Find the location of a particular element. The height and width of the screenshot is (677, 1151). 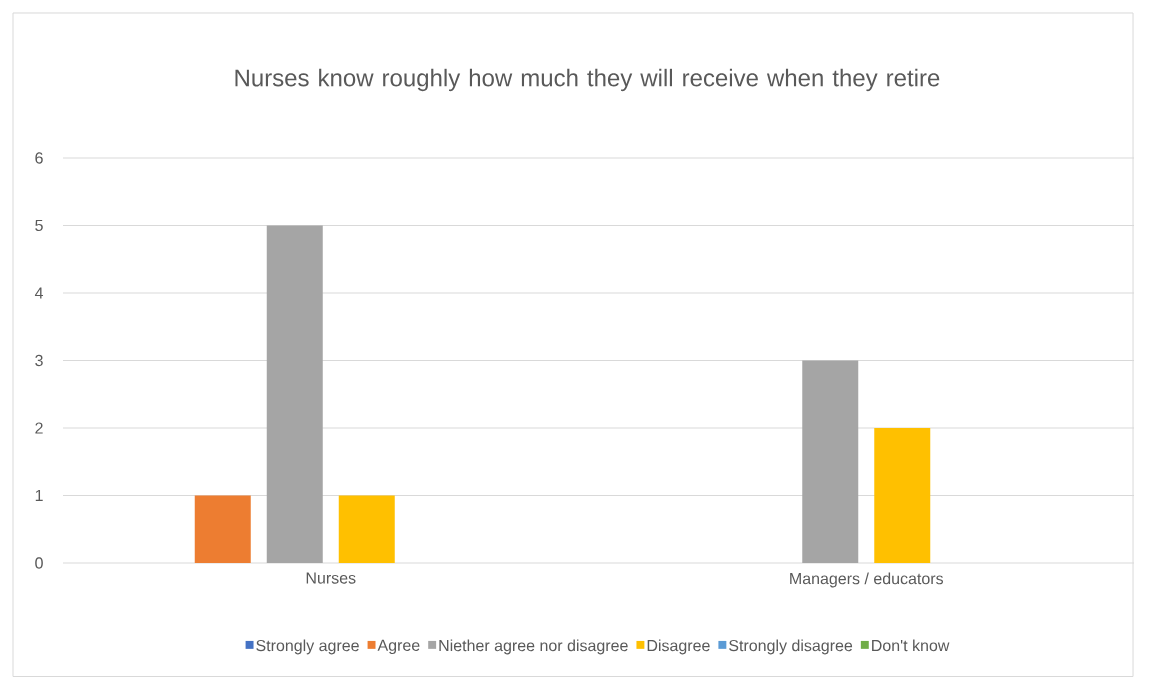

y-tick-label: 2 is located at coordinates (39, 428).